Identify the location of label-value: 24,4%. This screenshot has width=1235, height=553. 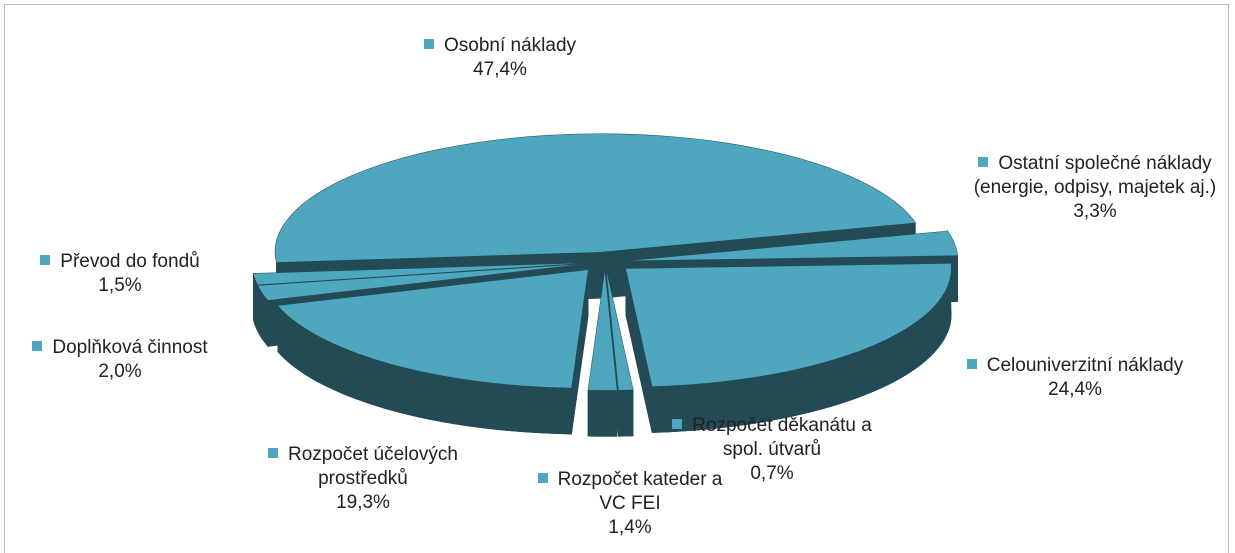
(1075, 389).